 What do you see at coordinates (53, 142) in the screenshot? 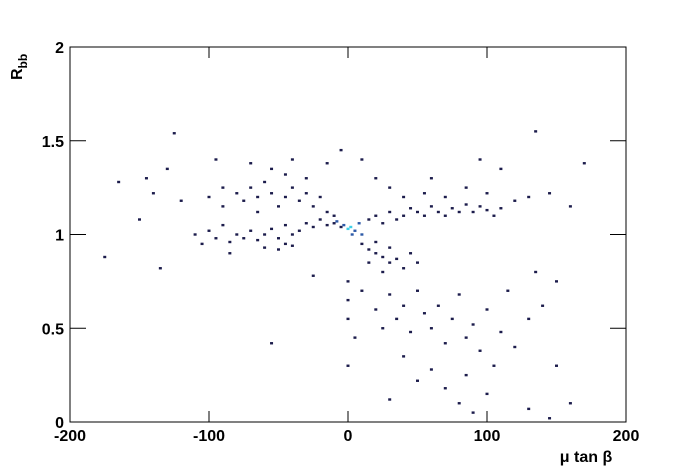
I see `y-tick-label: 1.5` at bounding box center [53, 142].